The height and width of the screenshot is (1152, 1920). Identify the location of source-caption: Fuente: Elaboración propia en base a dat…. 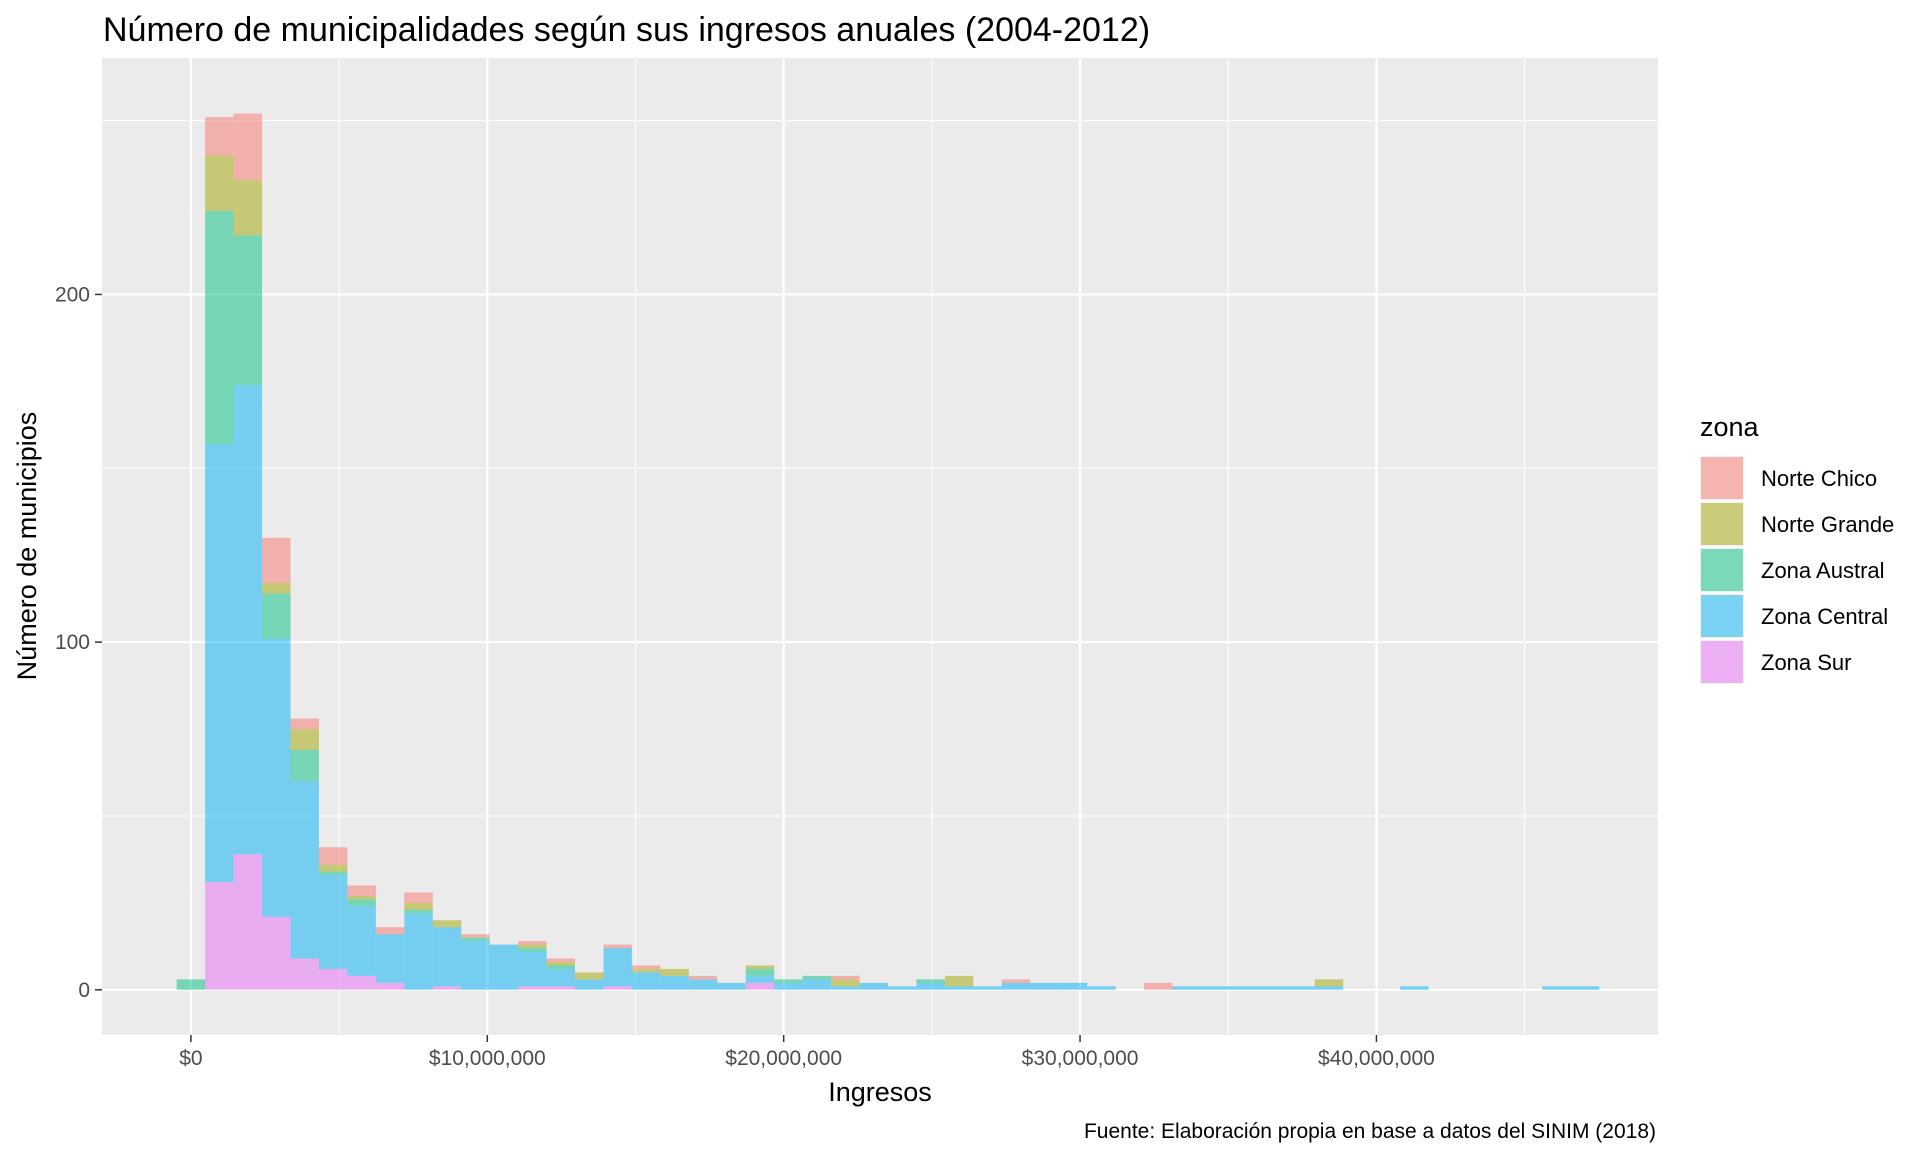
(1370, 1131).